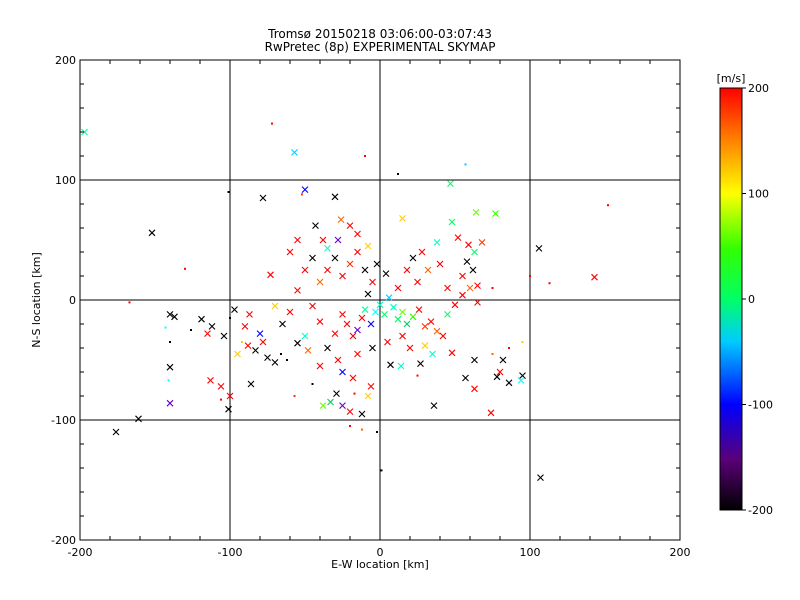 The width and height of the screenshot is (800, 600). What do you see at coordinates (36, 300) in the screenshot?
I see `y-axis-label: N-S location [km]` at bounding box center [36, 300].